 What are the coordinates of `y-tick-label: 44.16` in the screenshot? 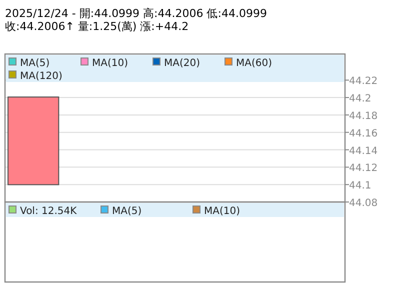 It's located at (363, 134).